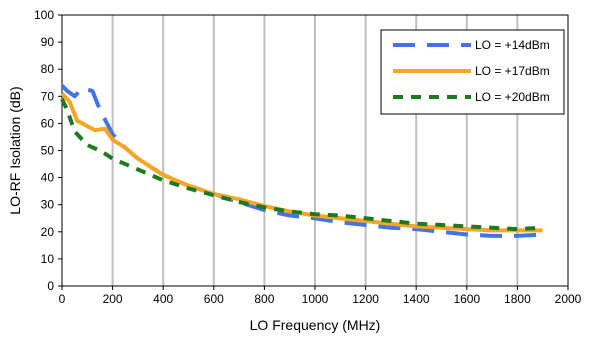 This screenshot has height=345, width=605. Describe the element at coordinates (113, 299) in the screenshot. I see `x-tick-label: 200` at that location.